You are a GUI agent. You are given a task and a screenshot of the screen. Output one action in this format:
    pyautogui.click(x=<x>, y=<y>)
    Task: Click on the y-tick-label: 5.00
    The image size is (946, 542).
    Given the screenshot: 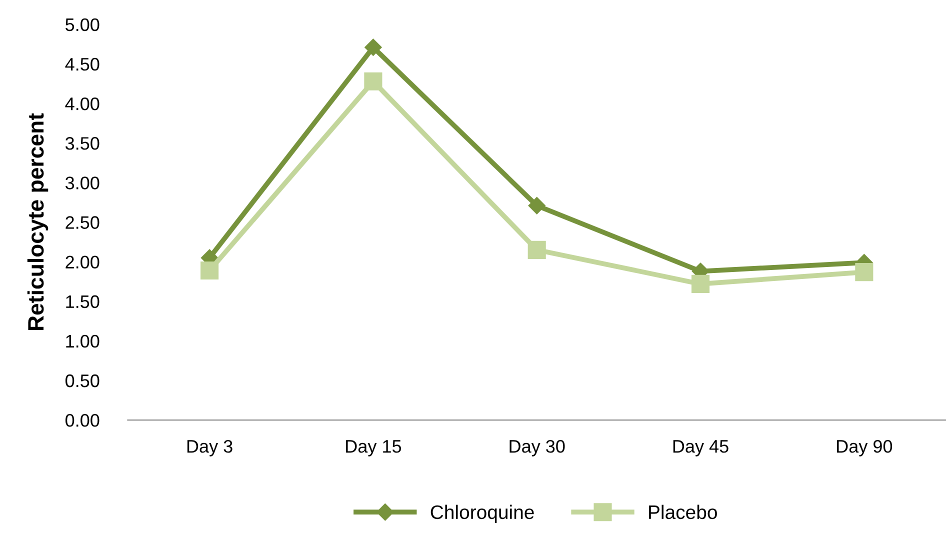 What is the action you would take?
    pyautogui.click(x=83, y=25)
    